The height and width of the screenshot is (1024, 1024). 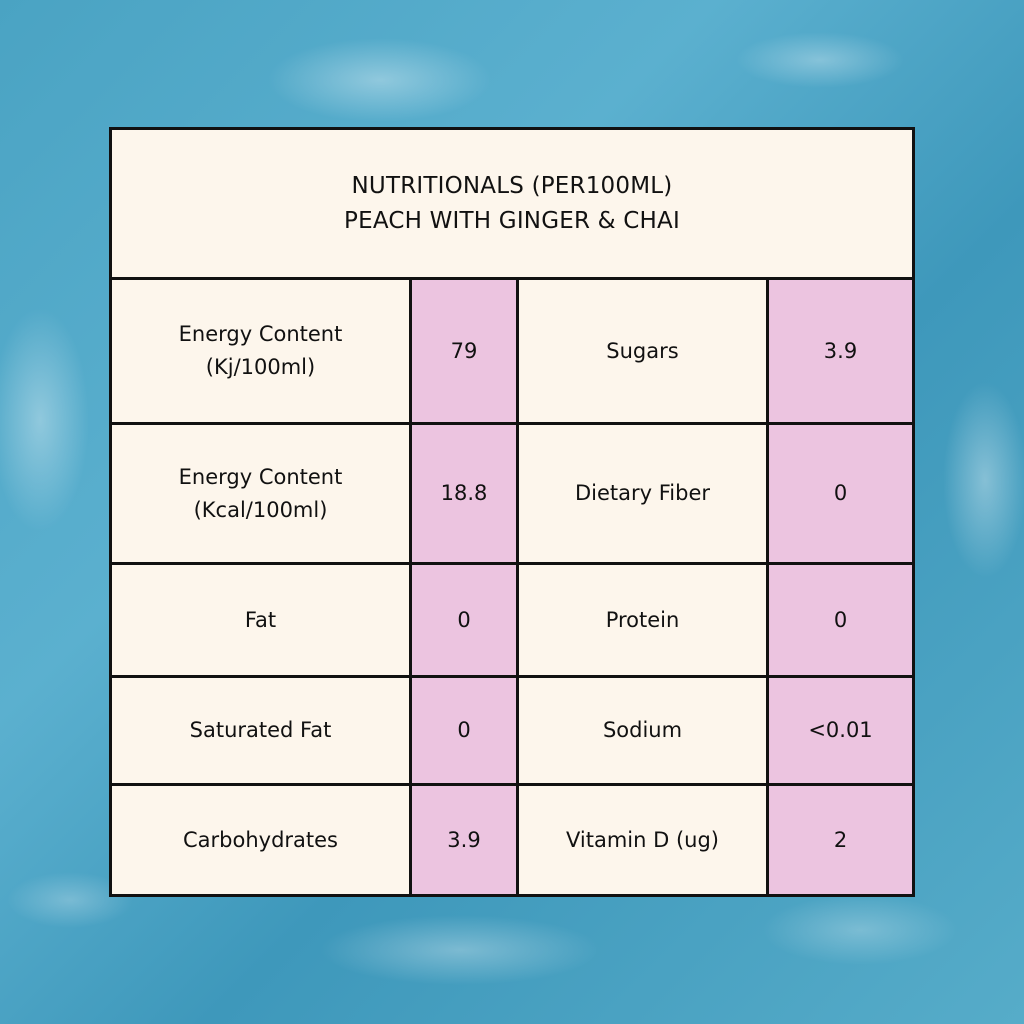 I want to click on table-label-cell: Sodium, so click(x=644, y=732).